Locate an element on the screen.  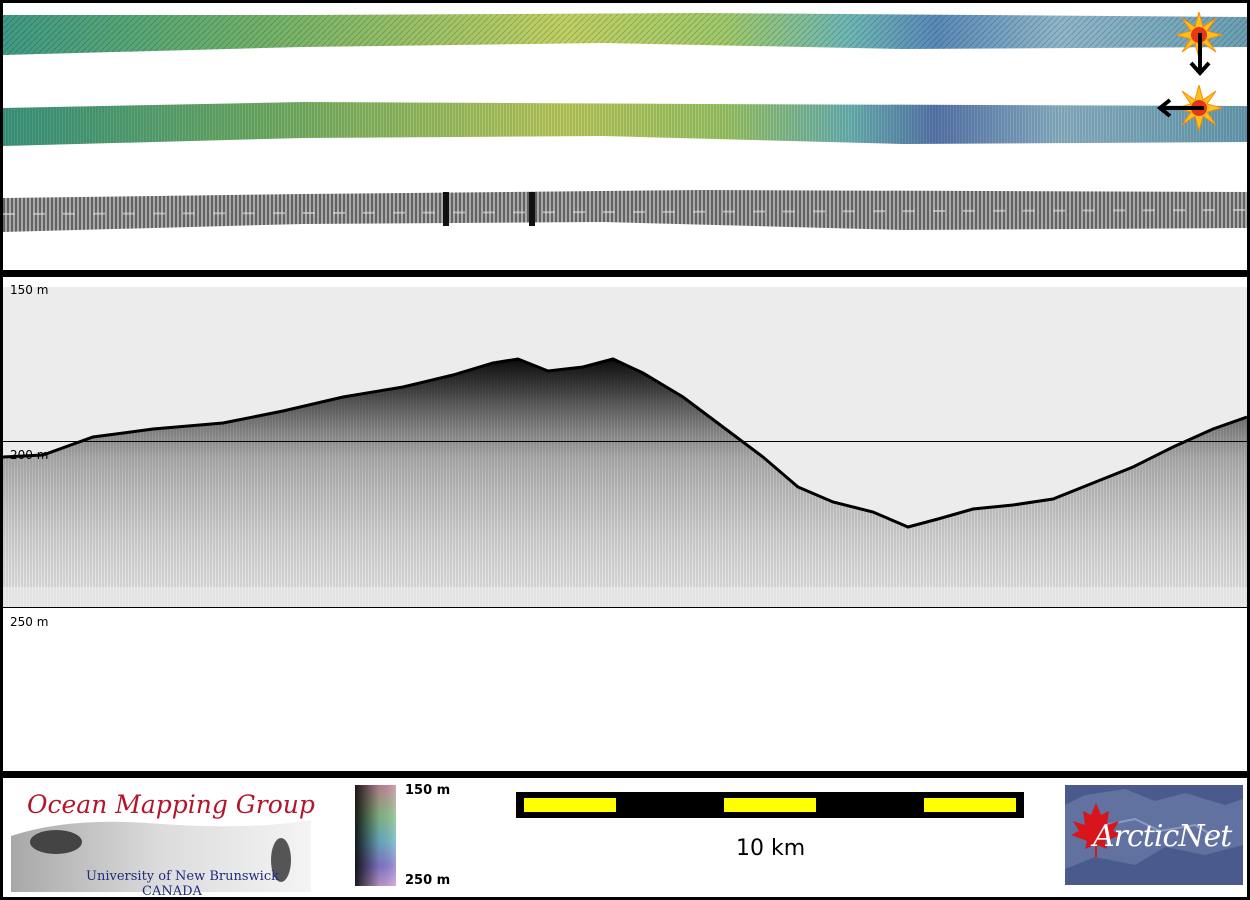
depth-colorbar is located at coordinates (375, 835).